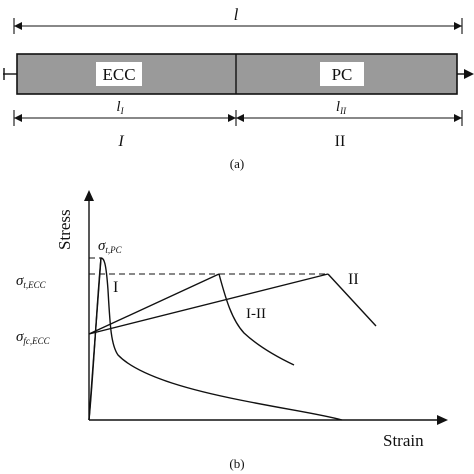  What do you see at coordinates (353, 279) in the screenshot?
I see `curve-label-II: II` at bounding box center [353, 279].